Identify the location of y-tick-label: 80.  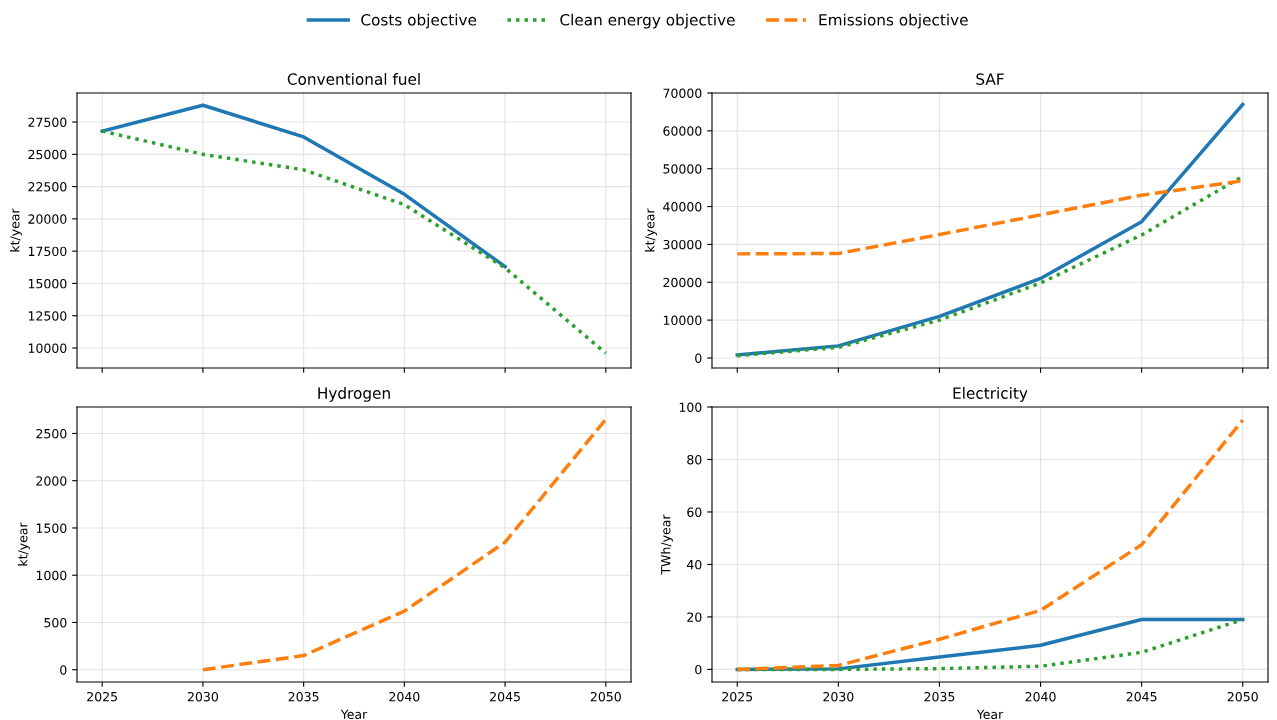
(694, 459).